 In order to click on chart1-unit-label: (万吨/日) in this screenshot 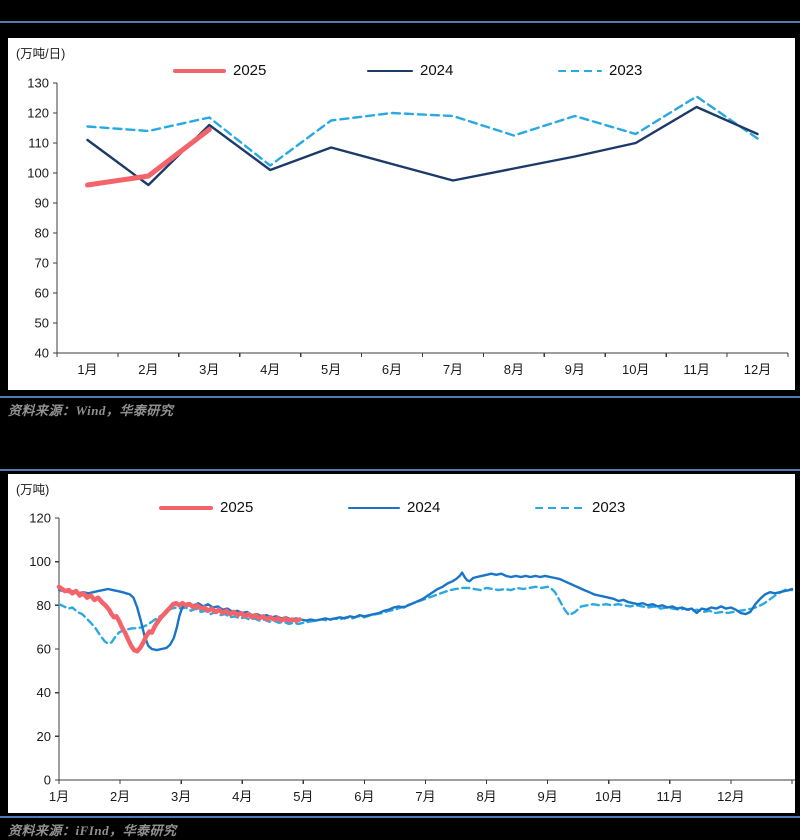, I will do `click(41, 54)`.